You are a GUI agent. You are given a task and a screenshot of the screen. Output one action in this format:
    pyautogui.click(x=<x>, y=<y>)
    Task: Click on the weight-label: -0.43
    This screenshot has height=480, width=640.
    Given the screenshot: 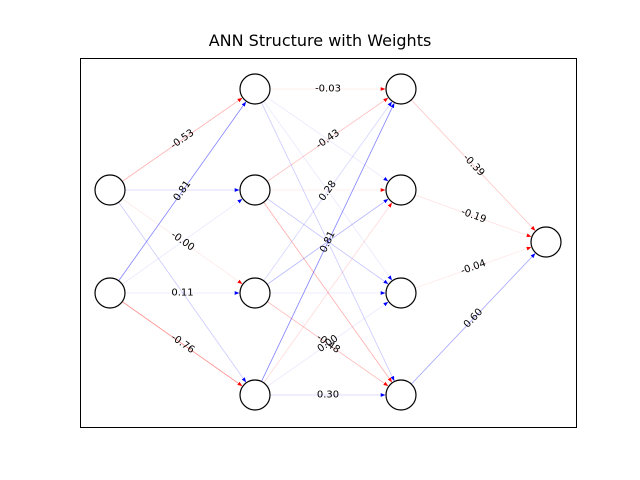 What is the action you would take?
    pyautogui.click(x=328, y=140)
    